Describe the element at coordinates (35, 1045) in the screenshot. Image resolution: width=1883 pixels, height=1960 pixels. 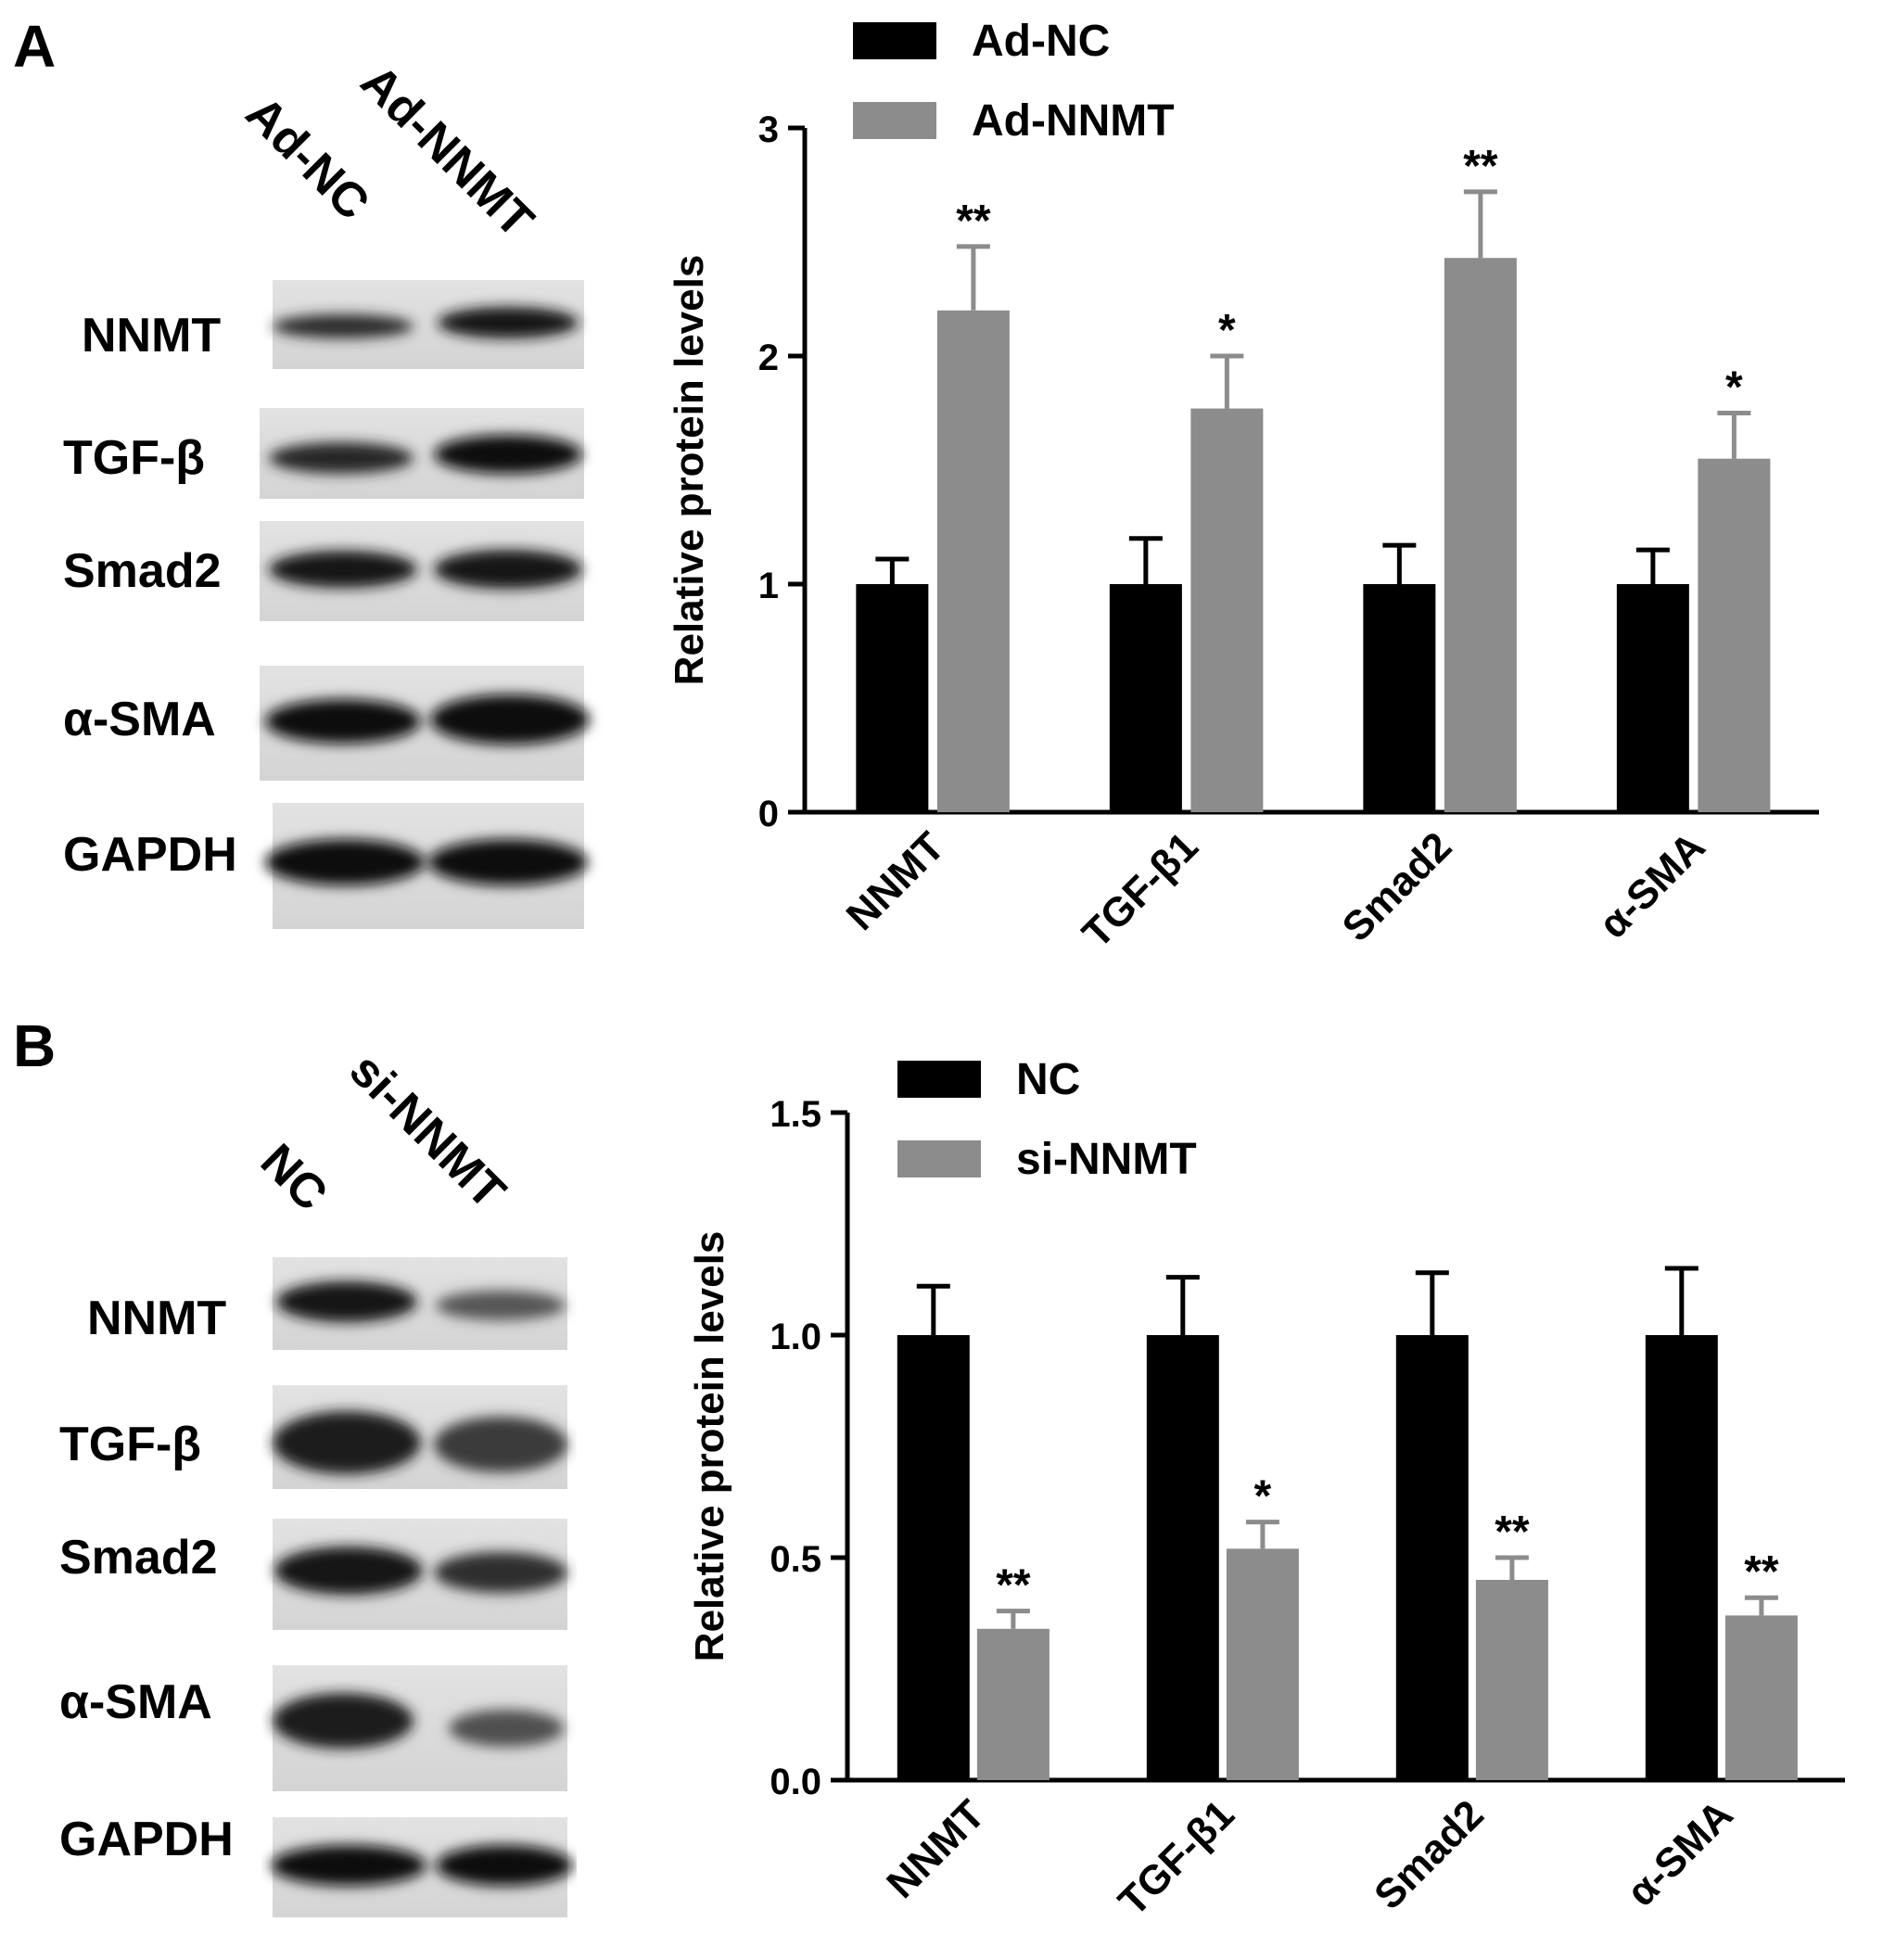
I see `panel-letter-b: B` at that location.